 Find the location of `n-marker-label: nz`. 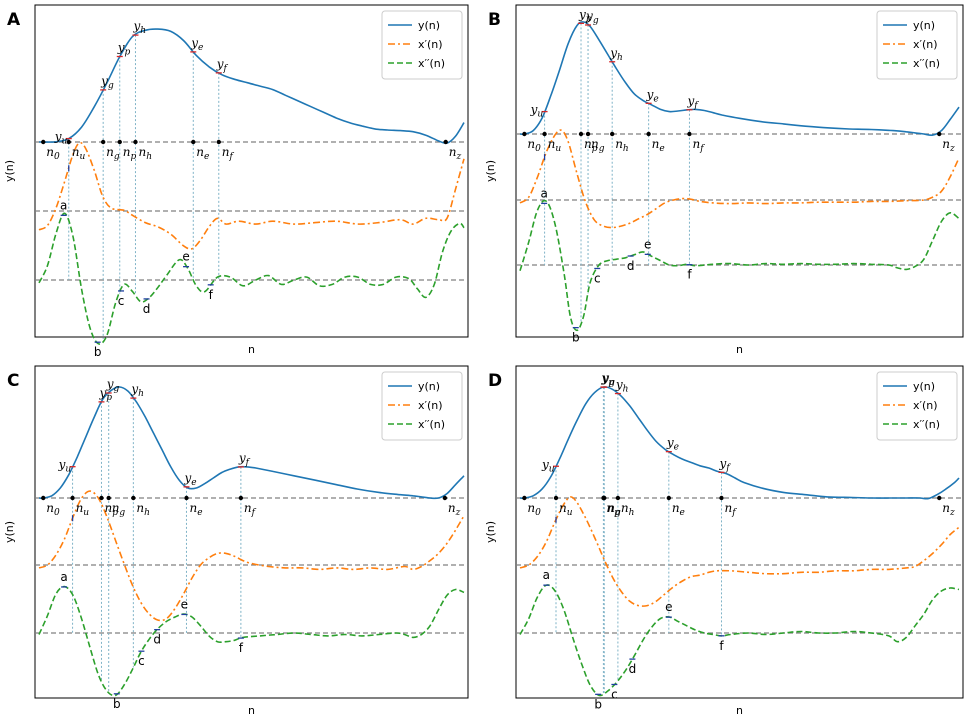

n-marker-label: nz is located at coordinates (948, 145).